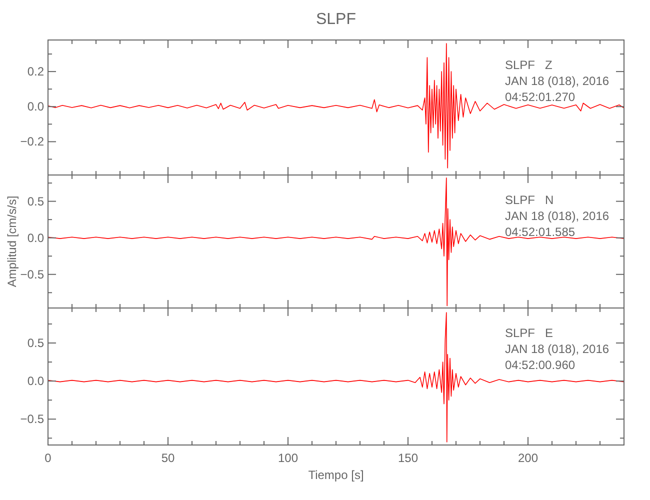 The height and width of the screenshot is (500, 650). Describe the element at coordinates (336, 475) in the screenshot. I see `x-axis-title: Tiempo [s]` at that location.